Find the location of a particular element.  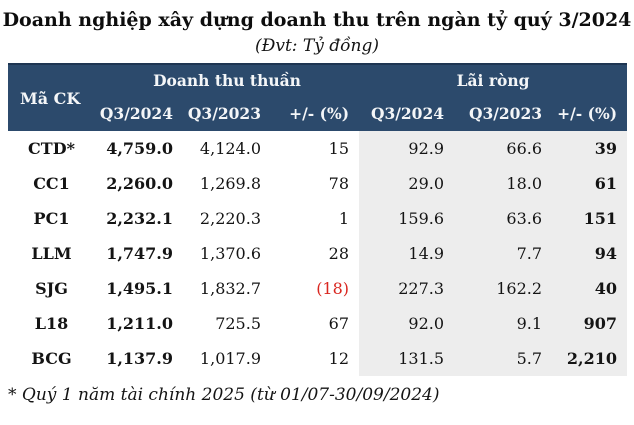

column-header-revenue-q3-2023: Q3/2023 is located at coordinates (227, 113).